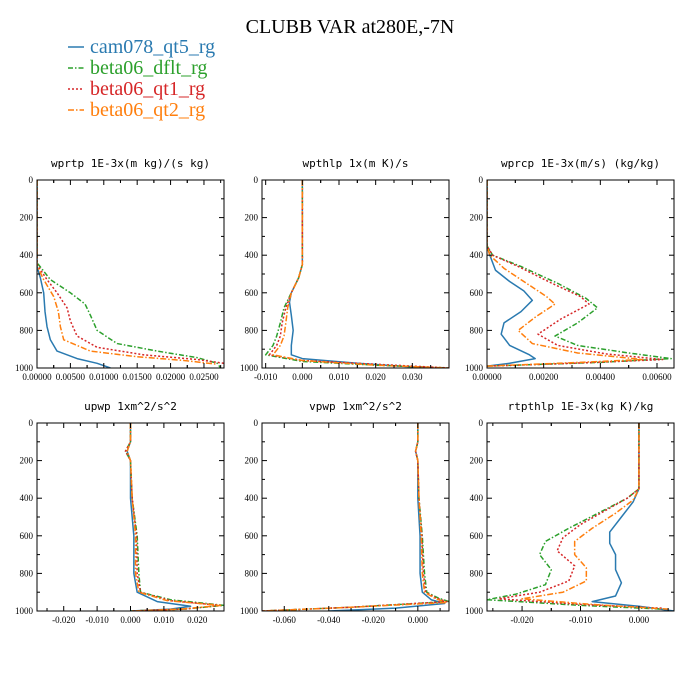 This screenshot has height=700, width=700. Describe the element at coordinates (487, 377) in the screenshot. I see `x-tick-label: 0.00000` at that location.